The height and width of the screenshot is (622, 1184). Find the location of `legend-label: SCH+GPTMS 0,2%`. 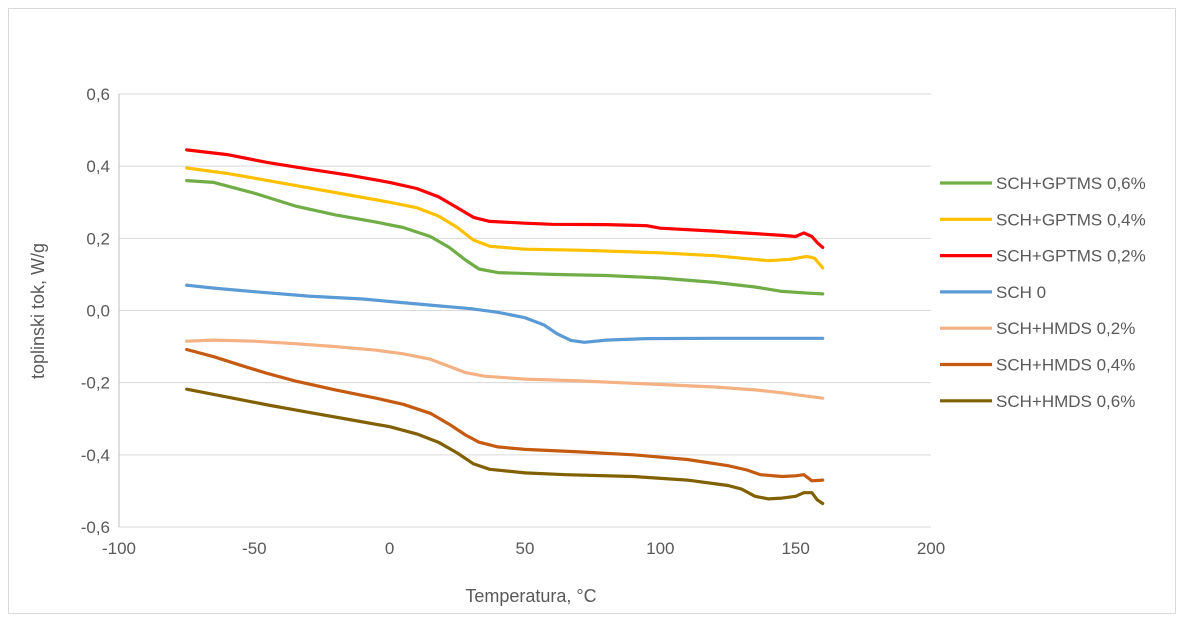

legend-label: SCH+GPTMS 0,2% is located at coordinates (1071, 256).